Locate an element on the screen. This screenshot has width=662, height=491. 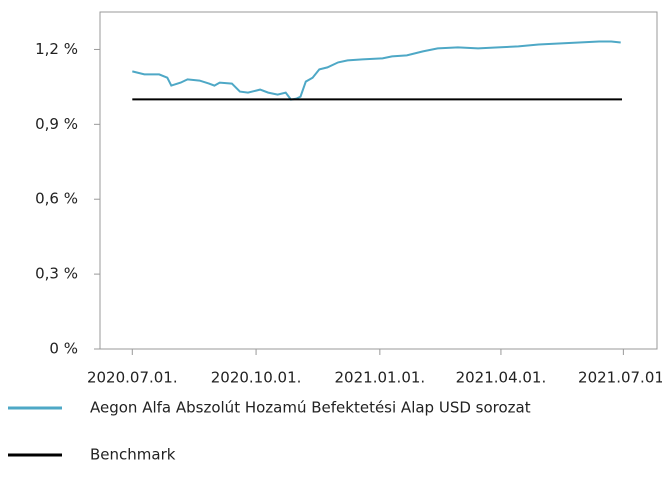
legend-label: Benchmark is located at coordinates (133, 455).